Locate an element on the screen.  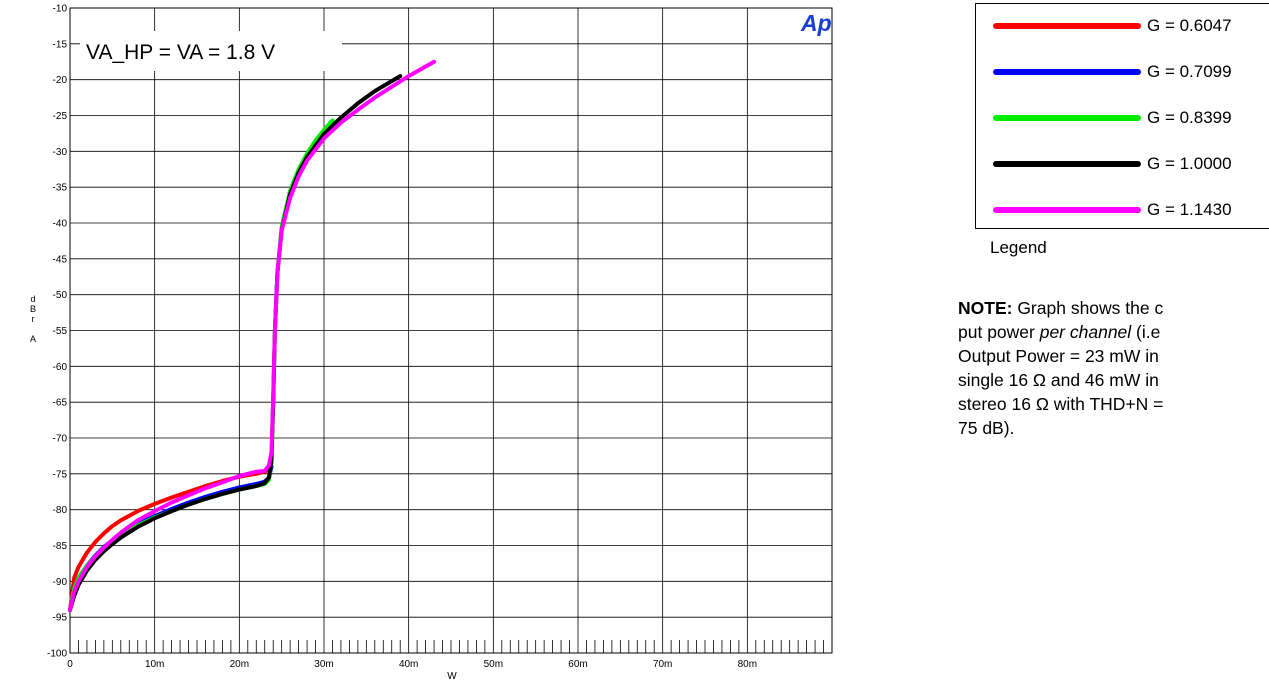
legend-label: G = 0.7099 is located at coordinates (1189, 71).